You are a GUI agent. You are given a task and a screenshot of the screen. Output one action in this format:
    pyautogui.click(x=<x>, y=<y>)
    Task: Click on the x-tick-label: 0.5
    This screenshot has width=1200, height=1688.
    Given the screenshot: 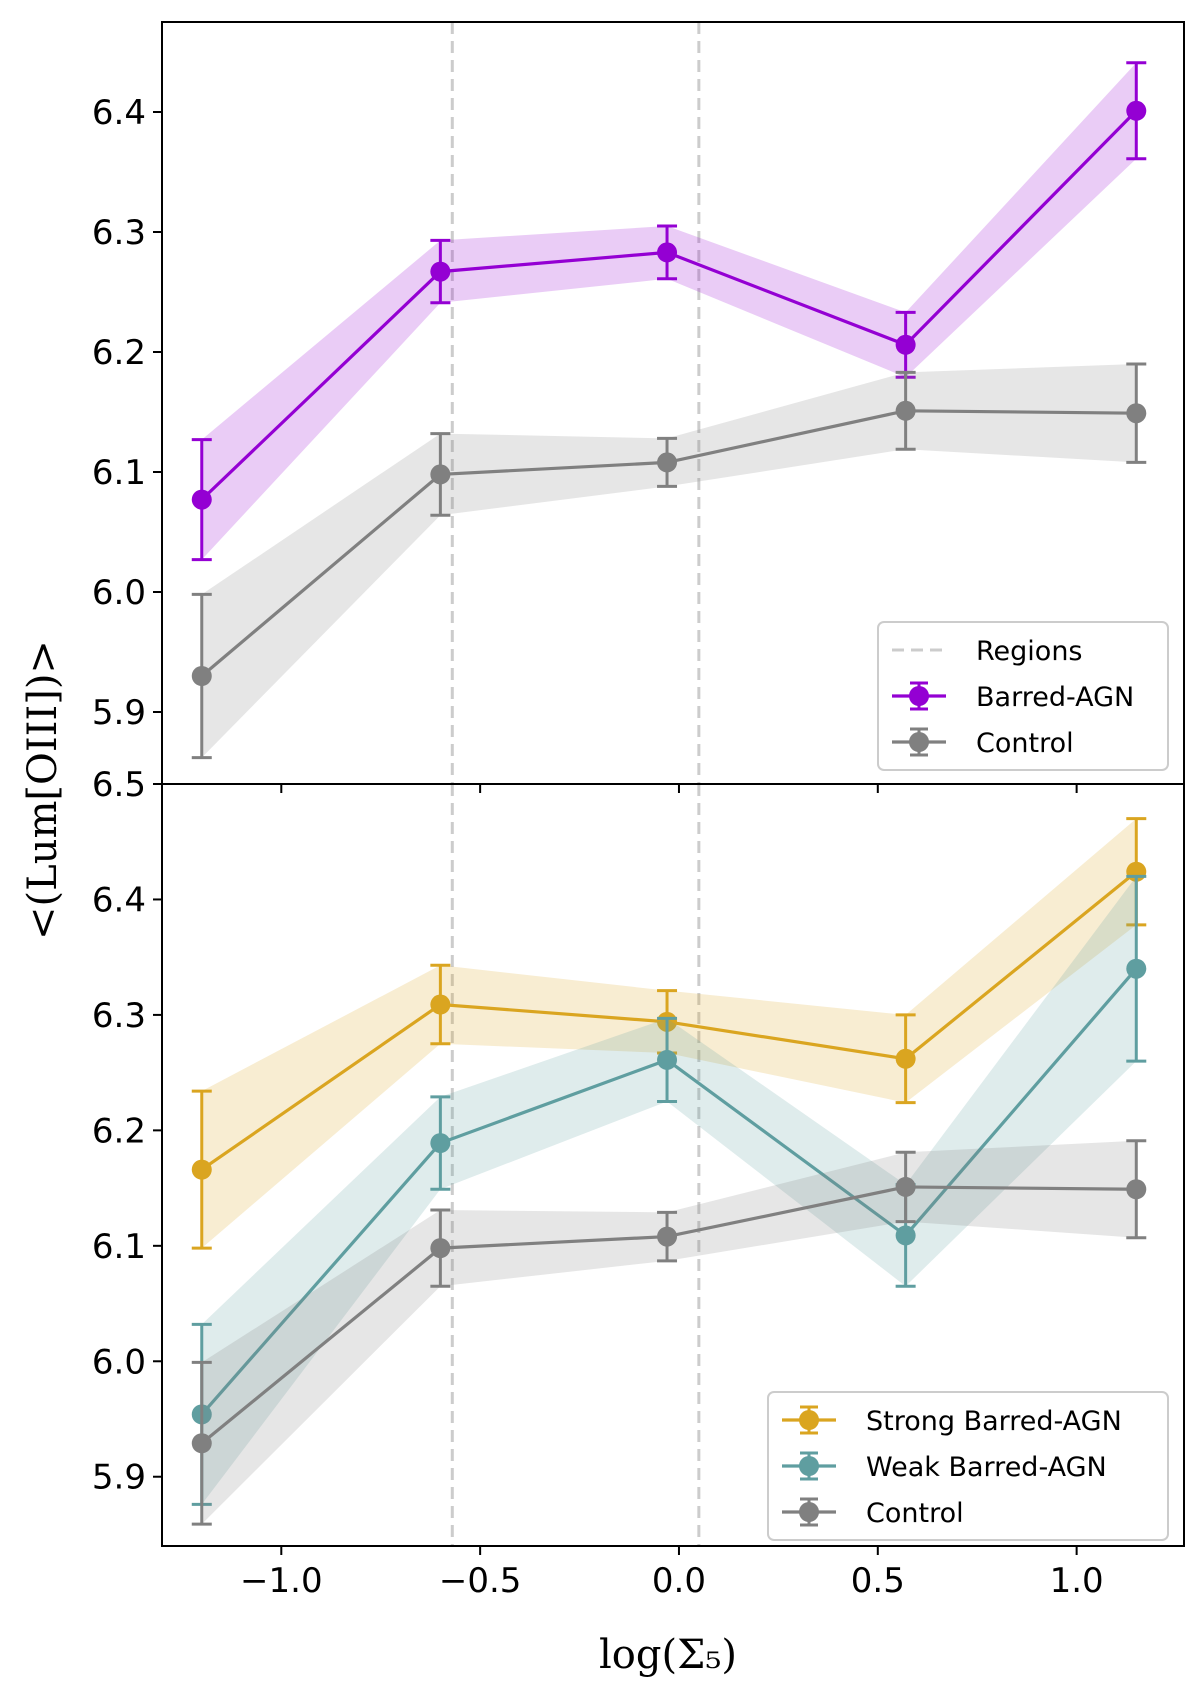 What is the action you would take?
    pyautogui.click(x=878, y=1581)
    